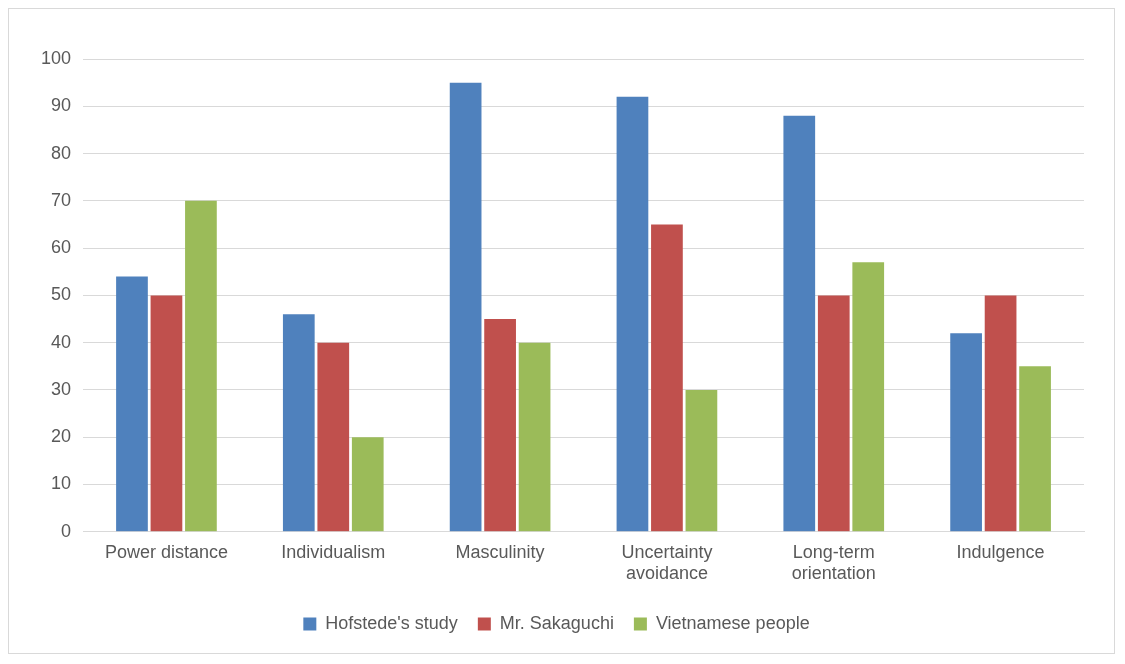 Image resolution: width=1125 pixels, height=664 pixels. Describe the element at coordinates (61, 199) in the screenshot. I see `y-tick-label: 70` at that location.